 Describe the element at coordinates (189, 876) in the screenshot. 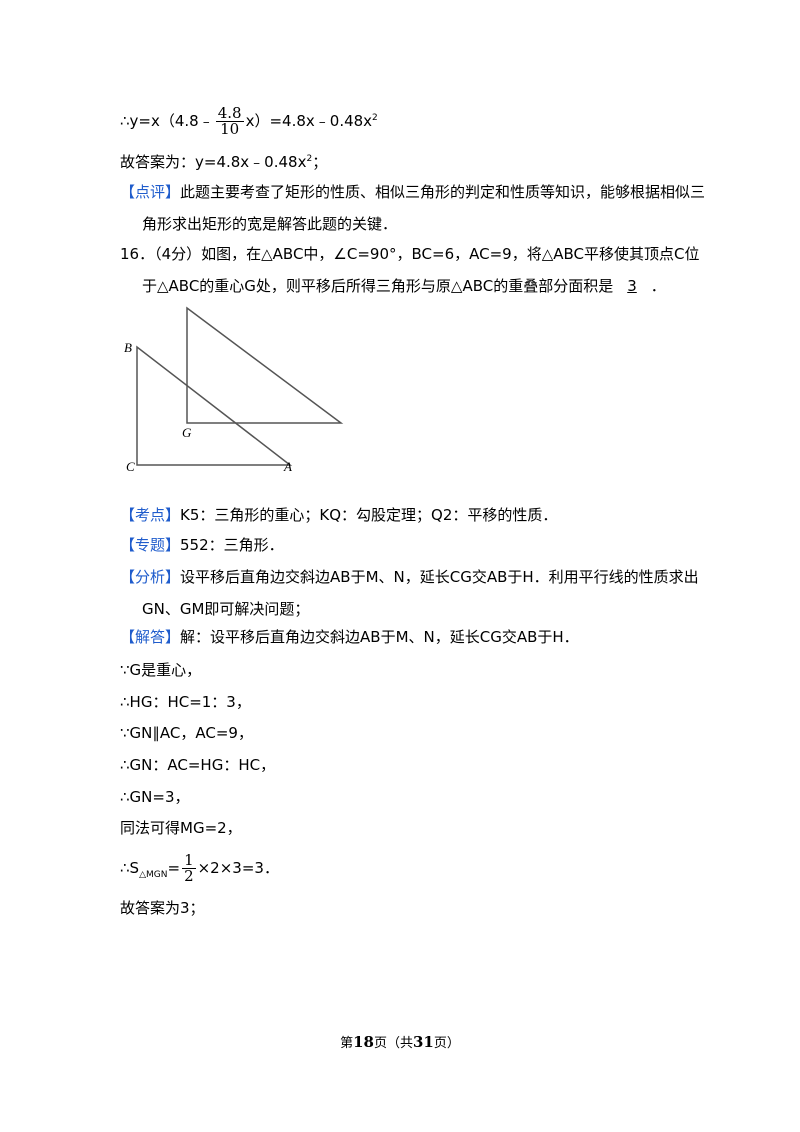

I see `denominator: 2` at that location.